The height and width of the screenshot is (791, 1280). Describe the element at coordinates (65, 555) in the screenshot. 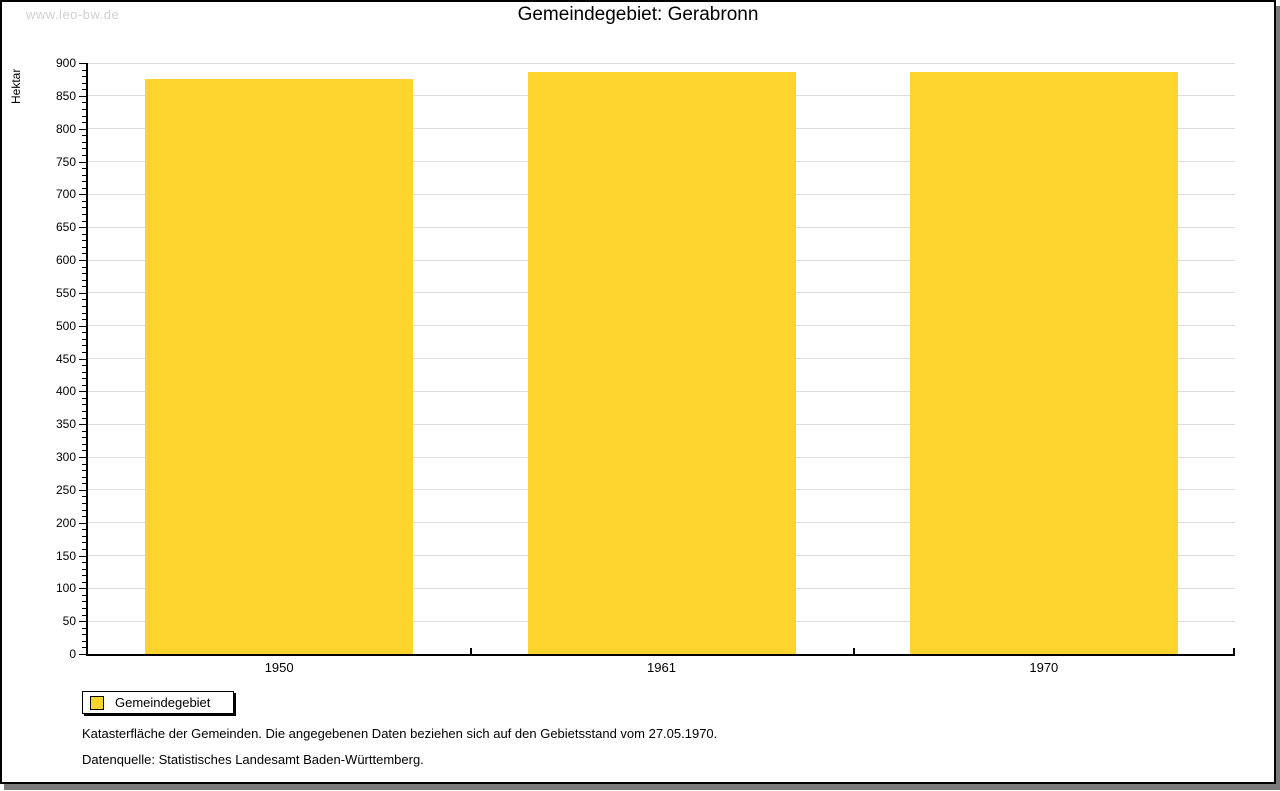

I see `y-axis-tick-label: 150` at that location.